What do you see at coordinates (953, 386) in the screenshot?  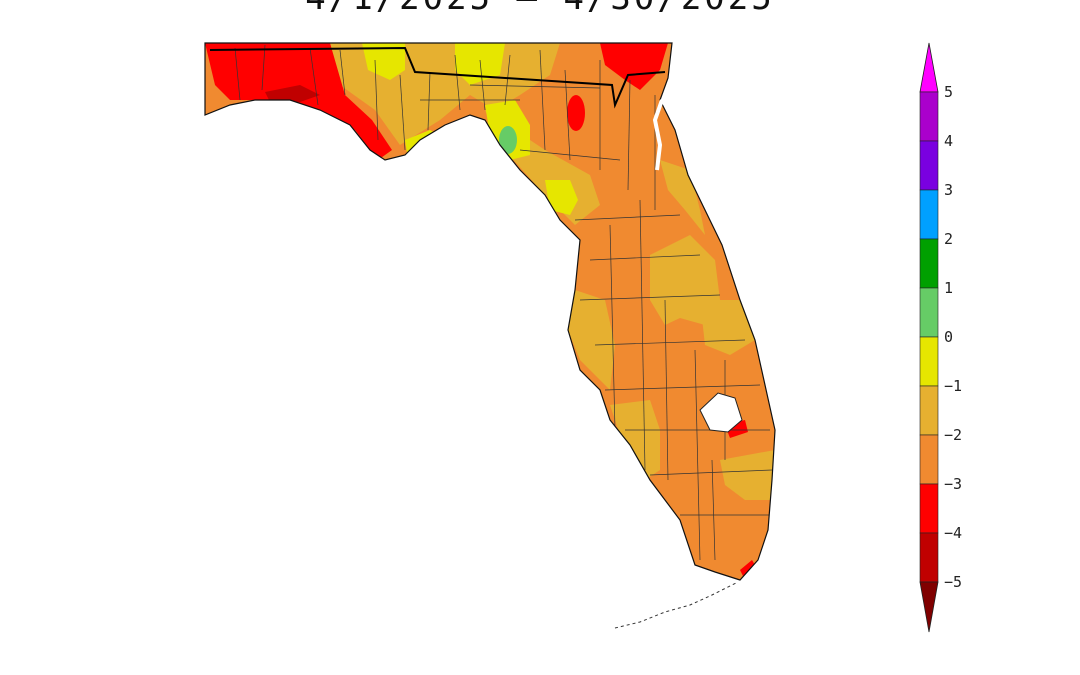 I see `legend-label-m1: −1` at bounding box center [953, 386].